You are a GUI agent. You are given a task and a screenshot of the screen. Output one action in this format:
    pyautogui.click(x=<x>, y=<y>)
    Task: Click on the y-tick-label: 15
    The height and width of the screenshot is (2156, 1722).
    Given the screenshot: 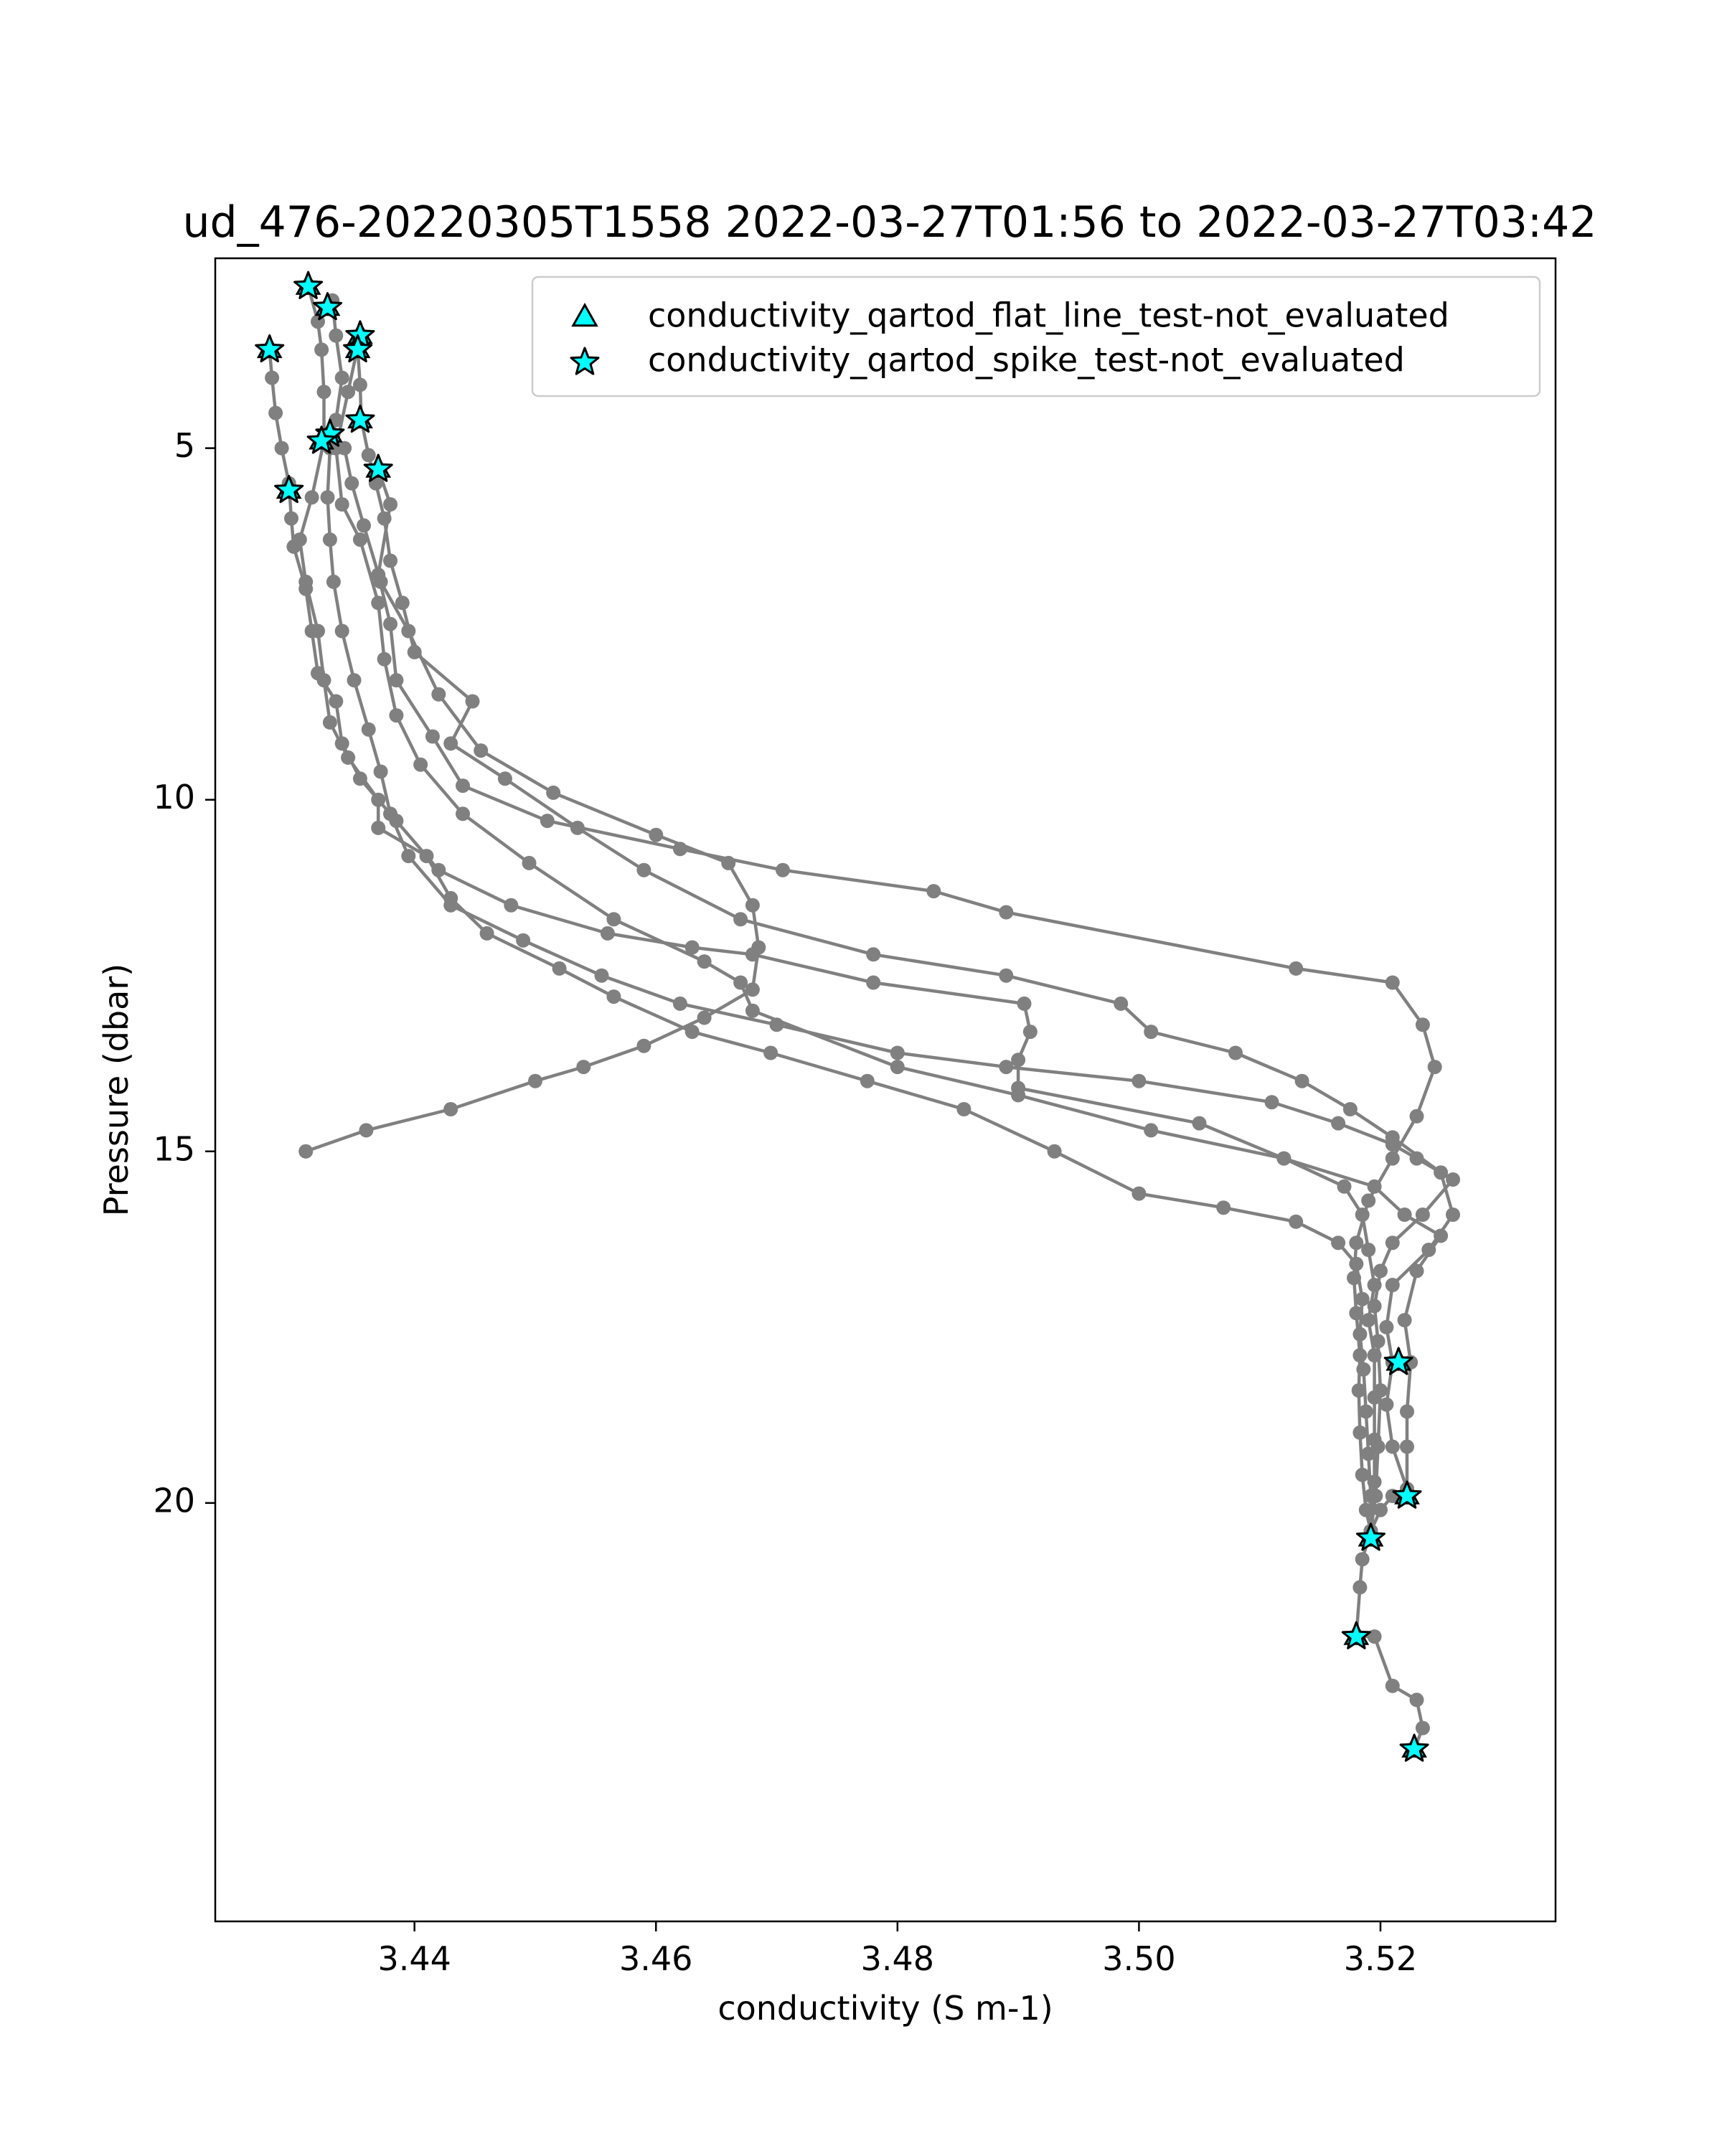 What is the action you would take?
    pyautogui.click(x=174, y=1148)
    